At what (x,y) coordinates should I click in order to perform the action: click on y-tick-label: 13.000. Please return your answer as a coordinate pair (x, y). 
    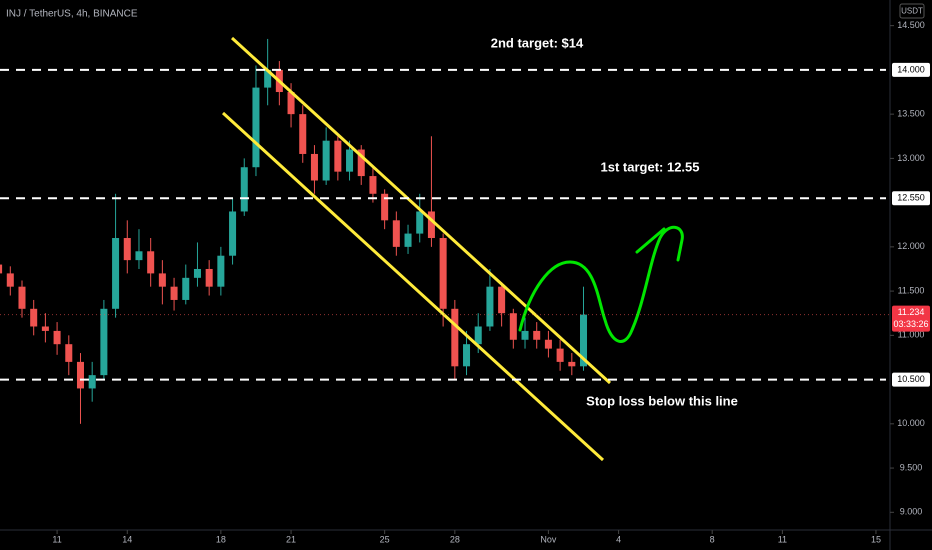
    Looking at the image, I should click on (911, 158).